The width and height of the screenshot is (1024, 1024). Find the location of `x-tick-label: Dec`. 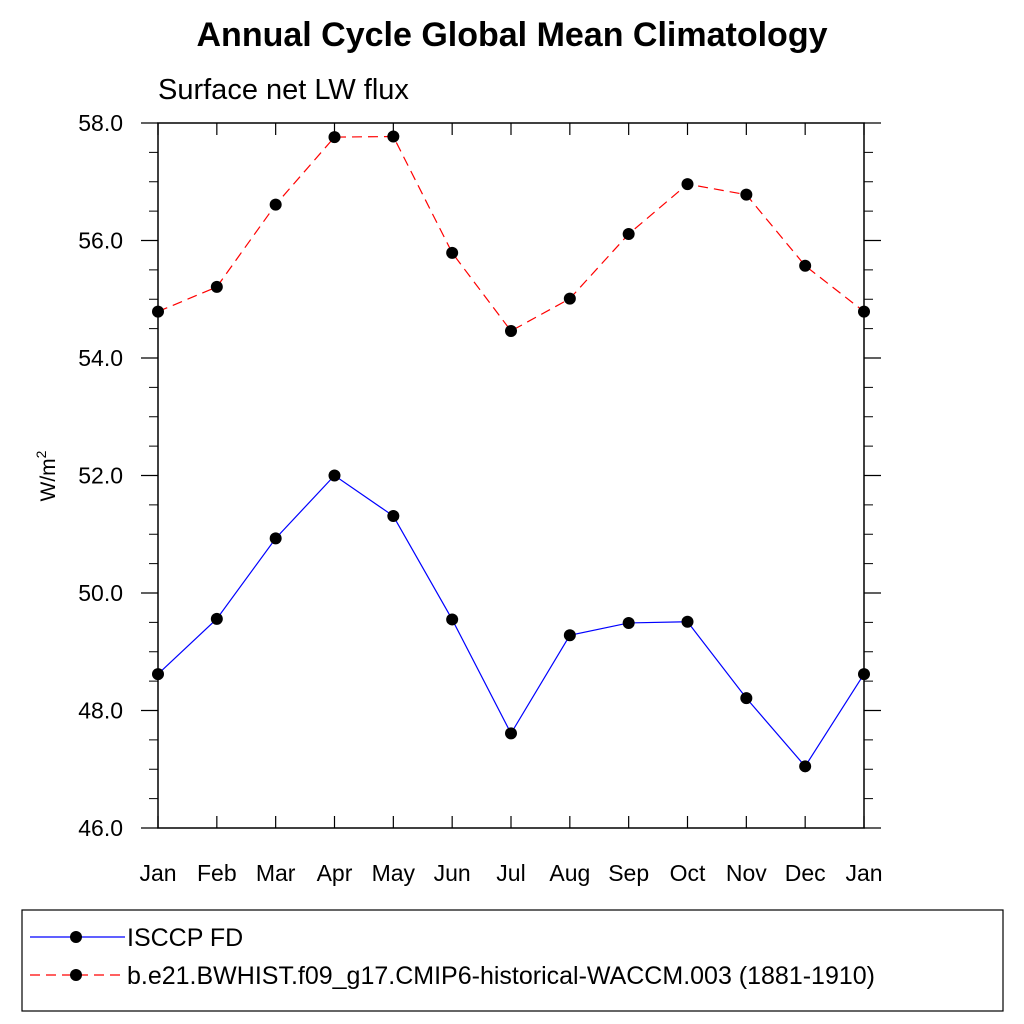

x-tick-label: Dec is located at coordinates (805, 873).